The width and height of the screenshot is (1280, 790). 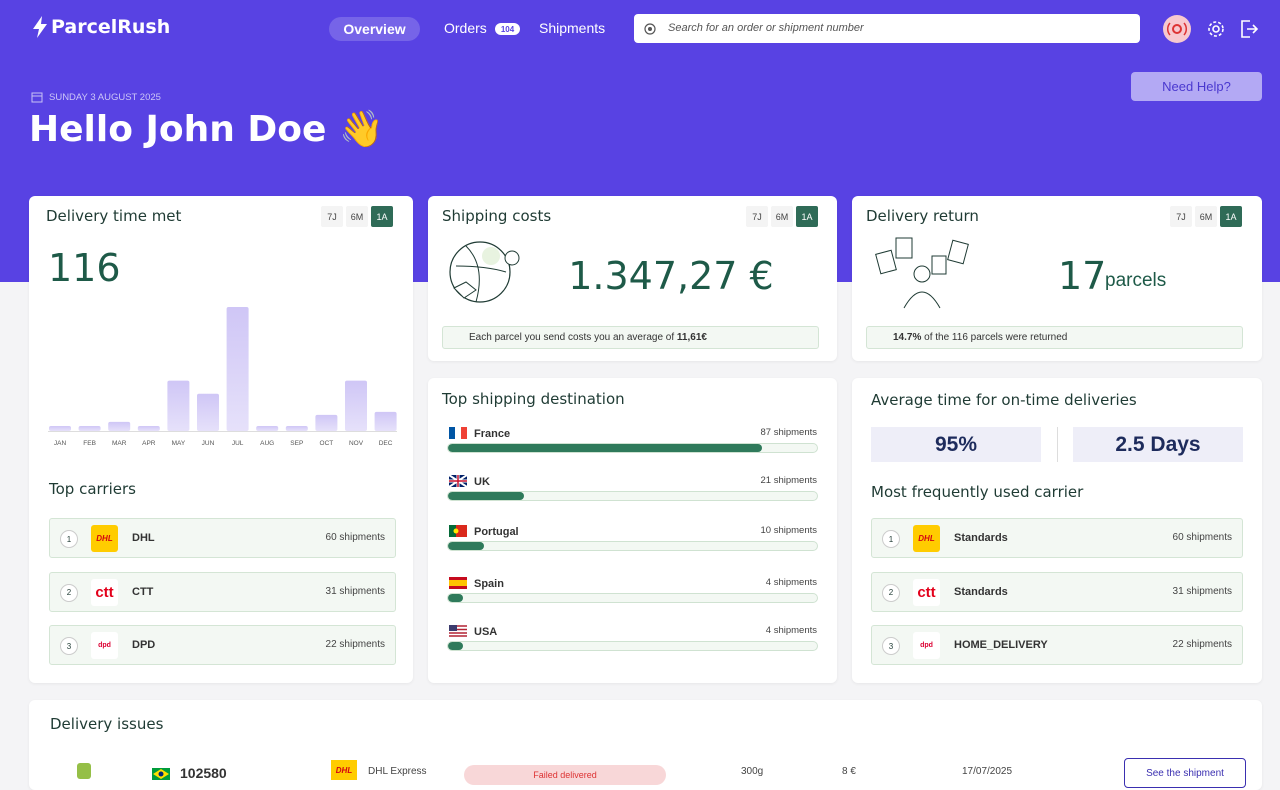 What do you see at coordinates (114, 216) in the screenshot?
I see `card-title: Delivery time met` at bounding box center [114, 216].